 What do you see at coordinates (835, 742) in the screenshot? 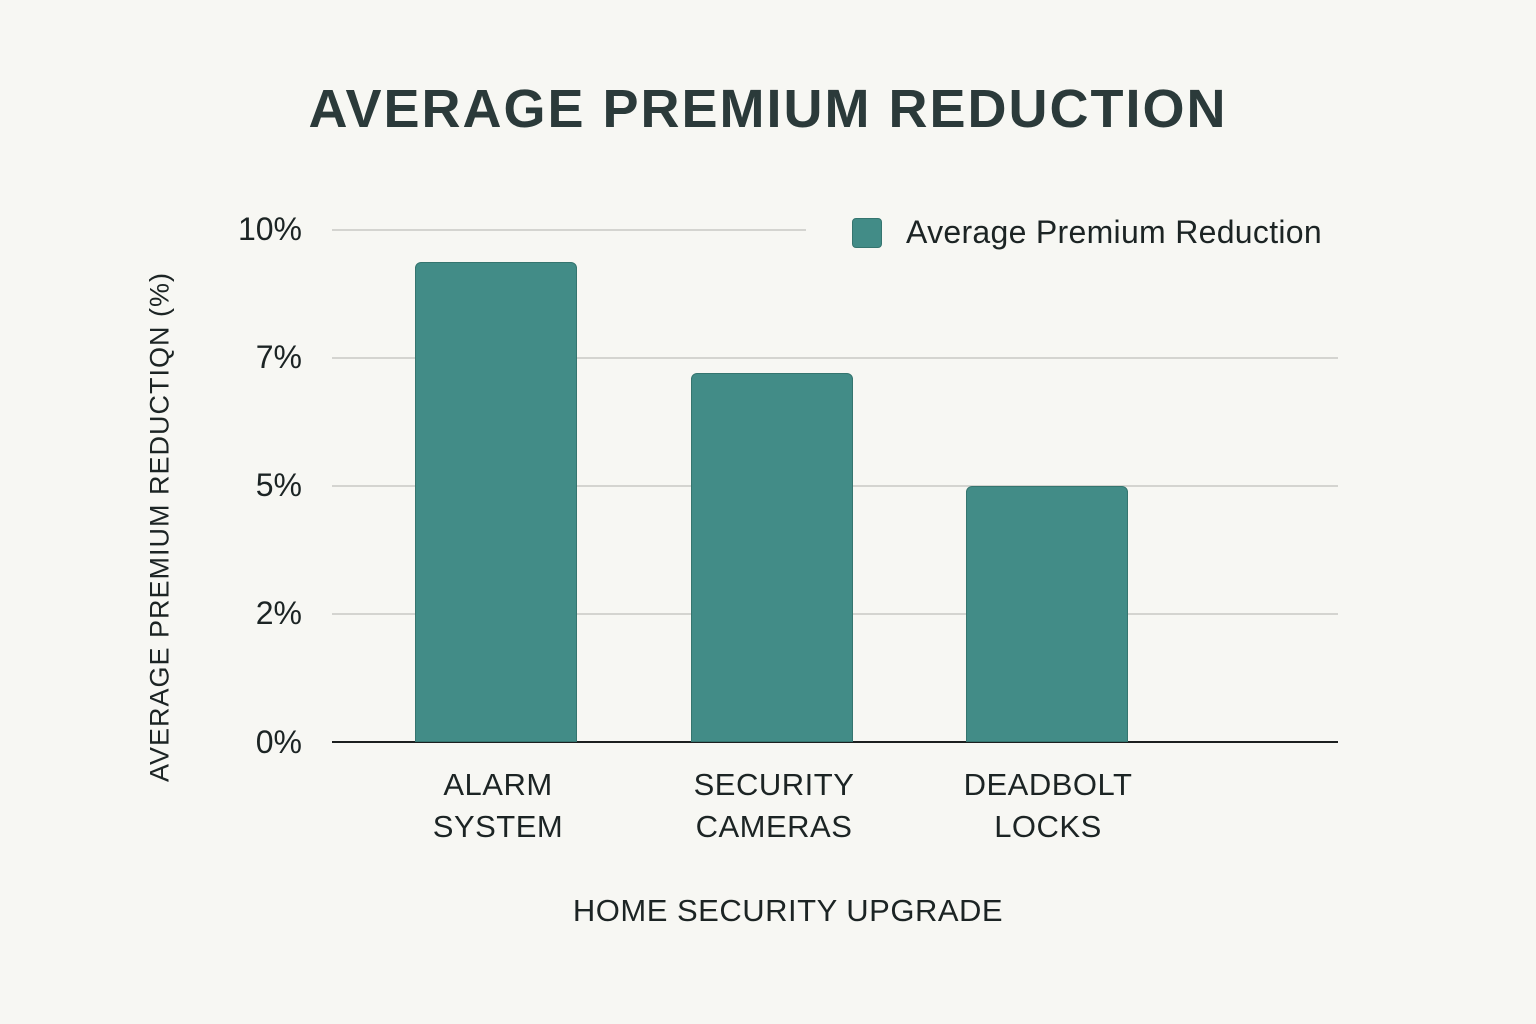
I see `x-axis-line` at bounding box center [835, 742].